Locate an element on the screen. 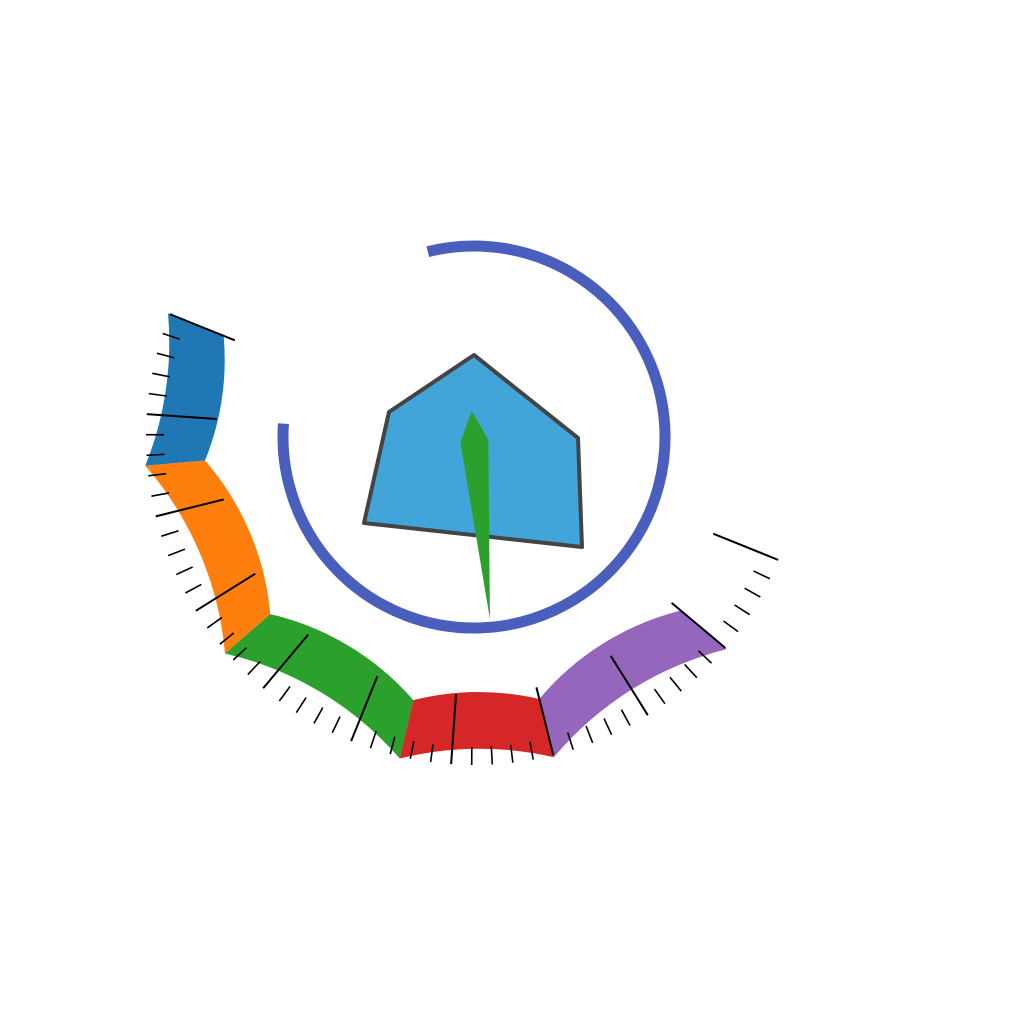  gauge-needle is located at coordinates (475, 515).